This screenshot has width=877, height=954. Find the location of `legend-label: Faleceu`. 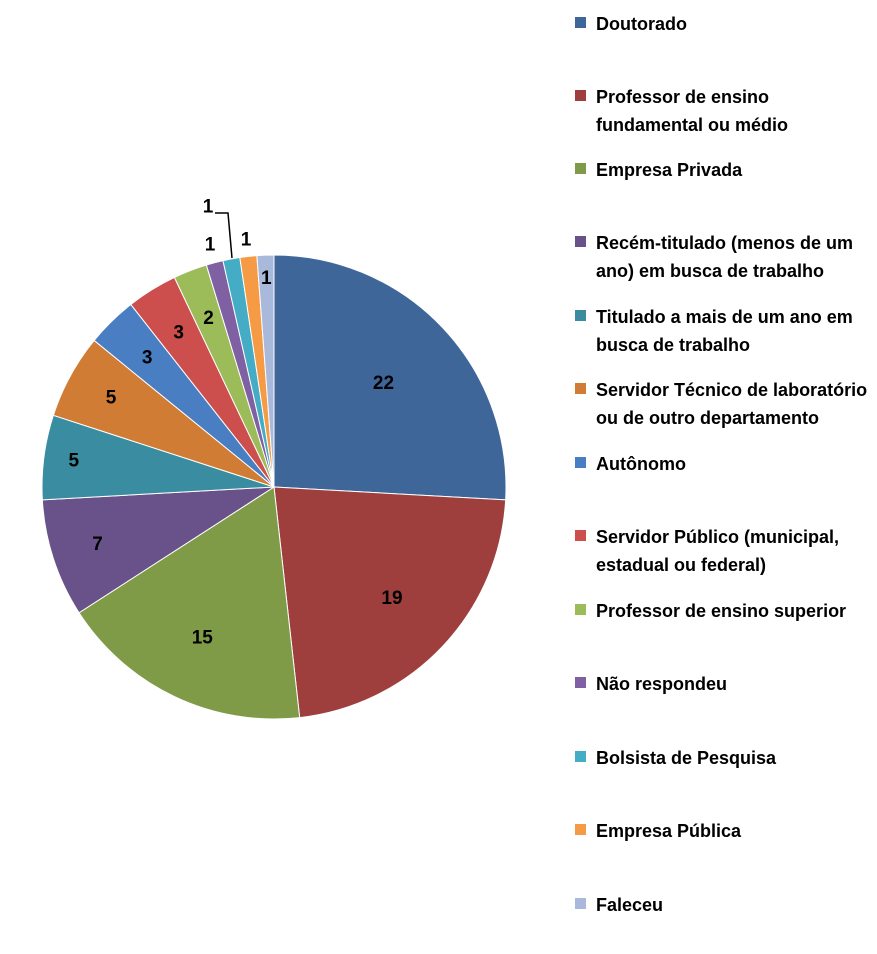

legend-label: Faleceu is located at coordinates (630, 905).